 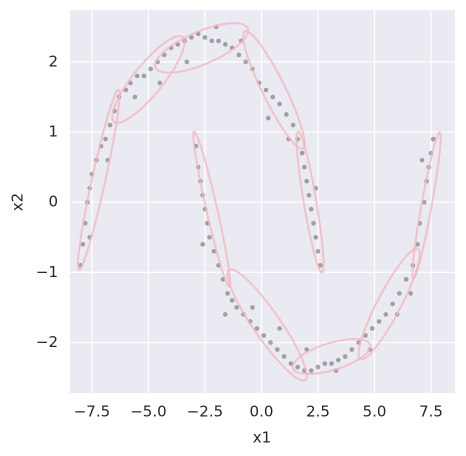 I want to click on x-tick-label: 5.0, so click(x=375, y=412).